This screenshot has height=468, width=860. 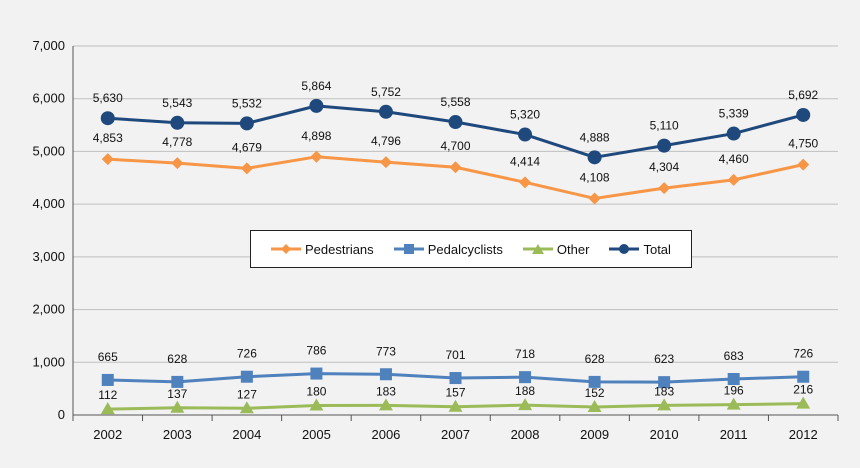 What do you see at coordinates (408, 249) in the screenshot?
I see `legend-swatch-pedalcyclists` at bounding box center [408, 249].